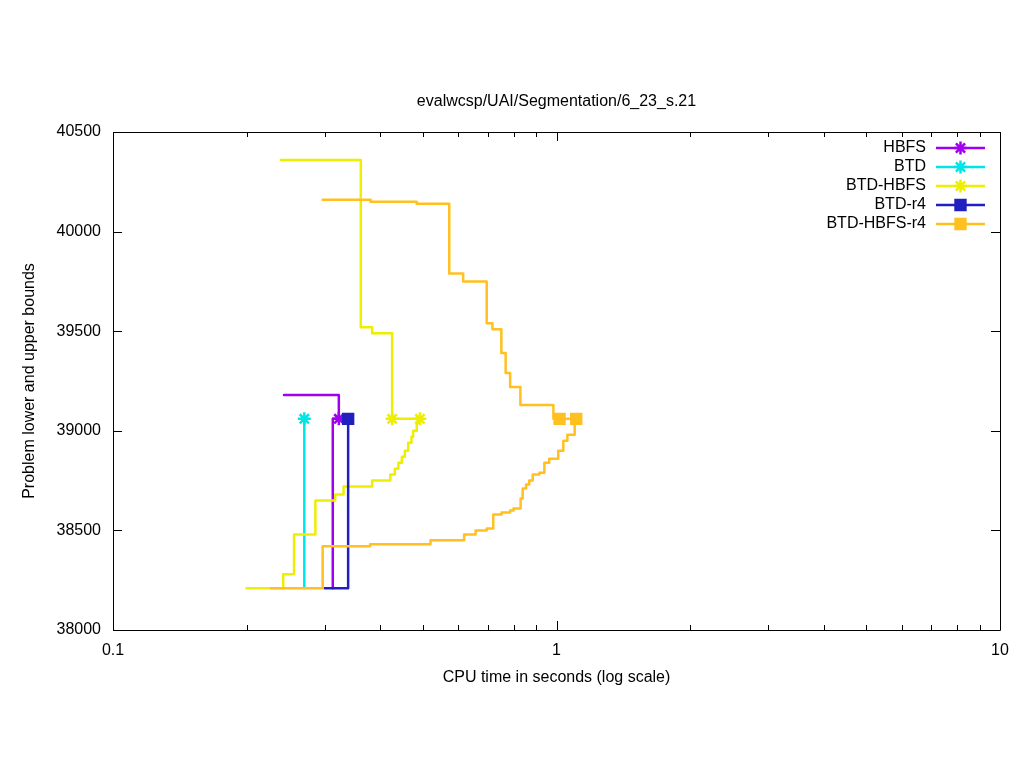 The image size is (1024, 768). Describe the element at coordinates (557, 650) in the screenshot. I see `x-tick-label: 1` at that location.